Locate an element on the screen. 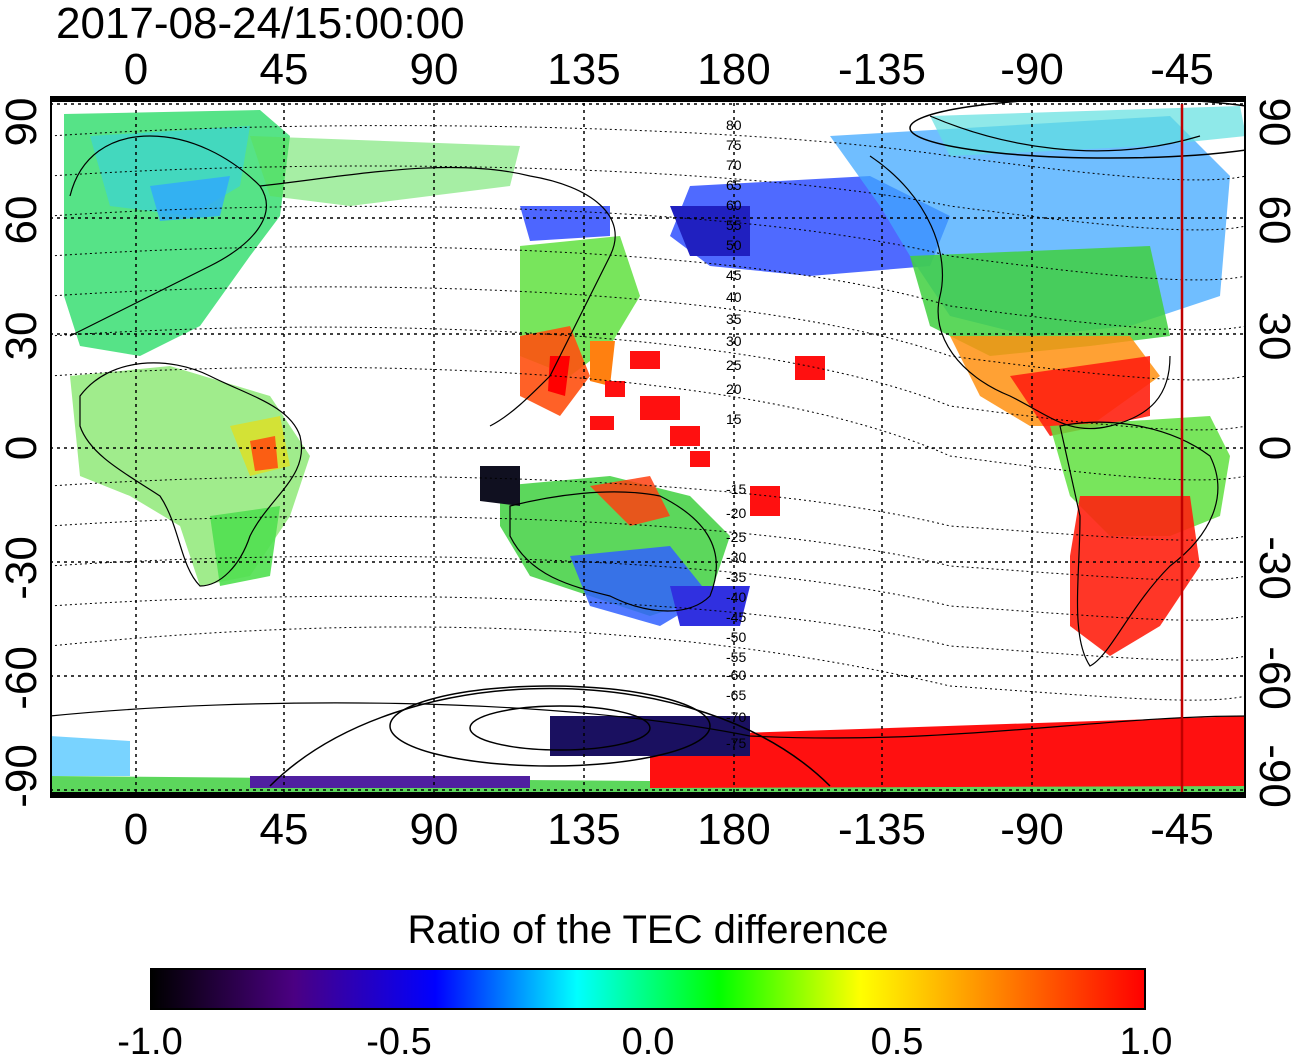 The height and width of the screenshot is (1064, 1296). contour-label: 45 is located at coordinates (734, 275).